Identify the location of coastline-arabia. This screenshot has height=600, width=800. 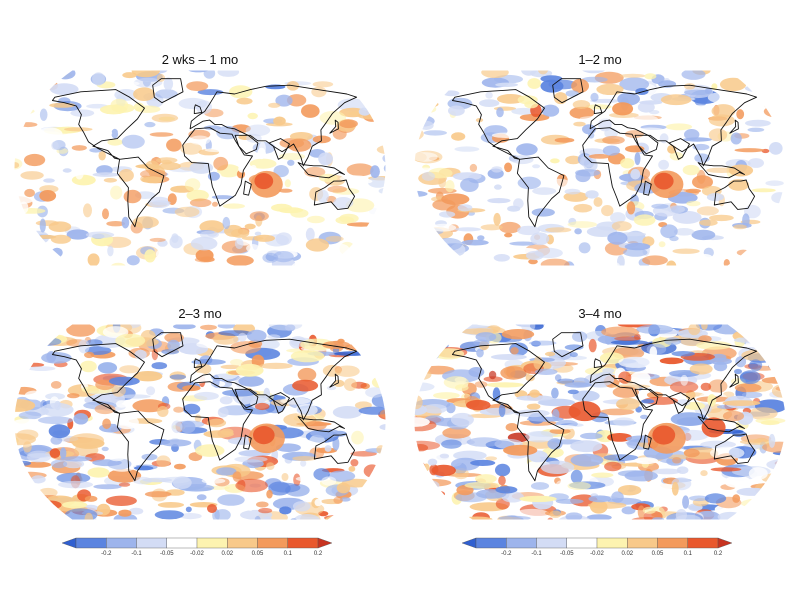
(646, 144).